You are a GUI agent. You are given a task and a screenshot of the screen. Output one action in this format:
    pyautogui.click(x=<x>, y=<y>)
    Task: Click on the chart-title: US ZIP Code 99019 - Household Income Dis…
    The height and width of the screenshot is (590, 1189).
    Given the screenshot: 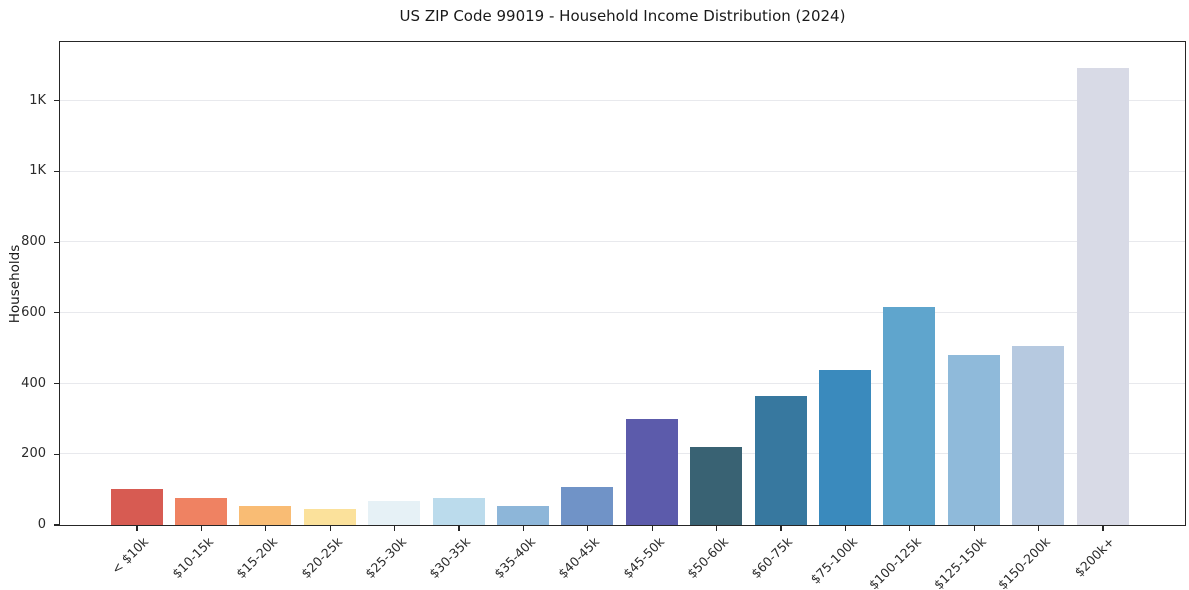 What is the action you would take?
    pyautogui.click(x=622, y=16)
    